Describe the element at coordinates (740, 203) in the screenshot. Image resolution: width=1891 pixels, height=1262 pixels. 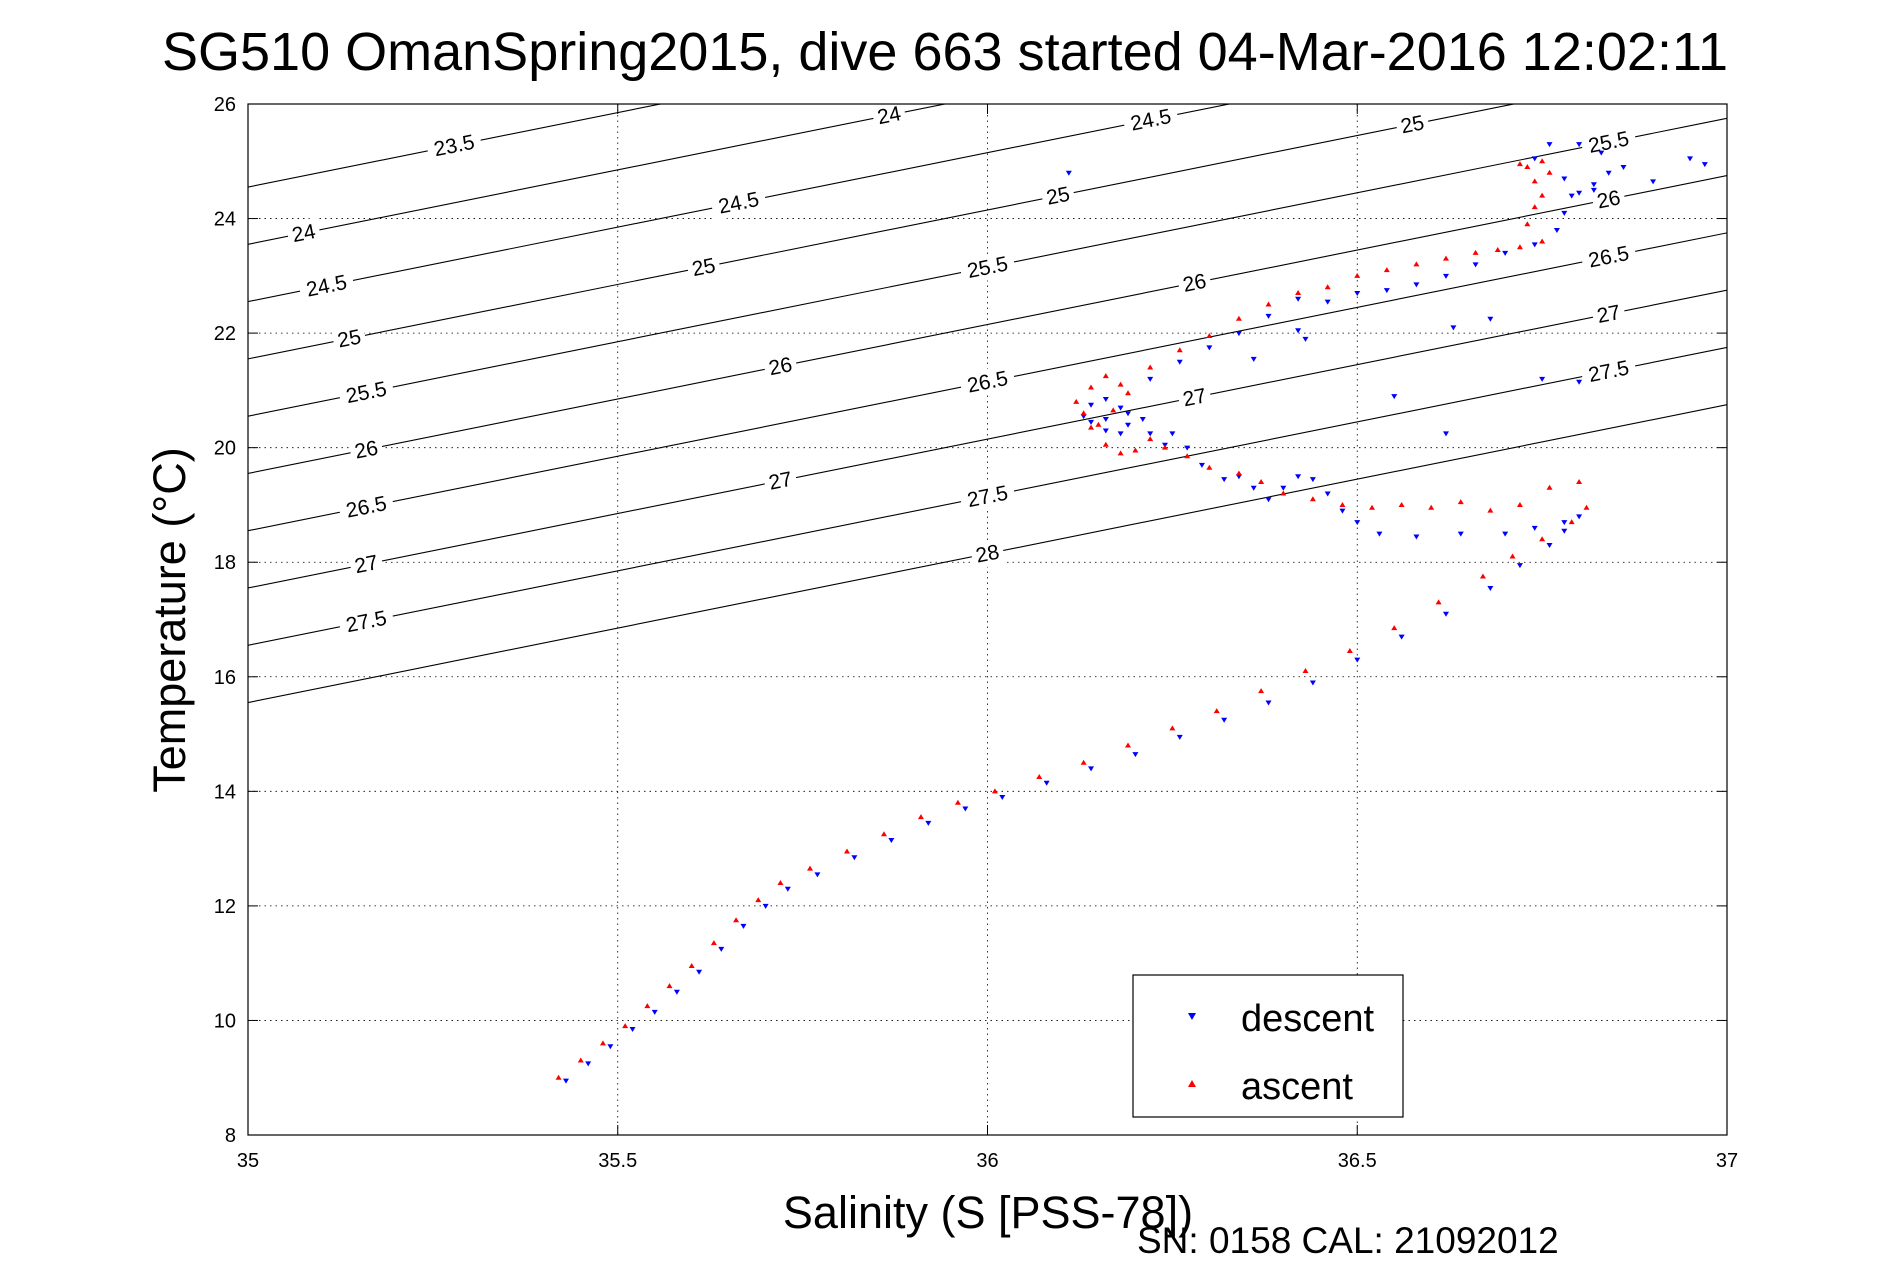
I see `density-contour-line` at that location.